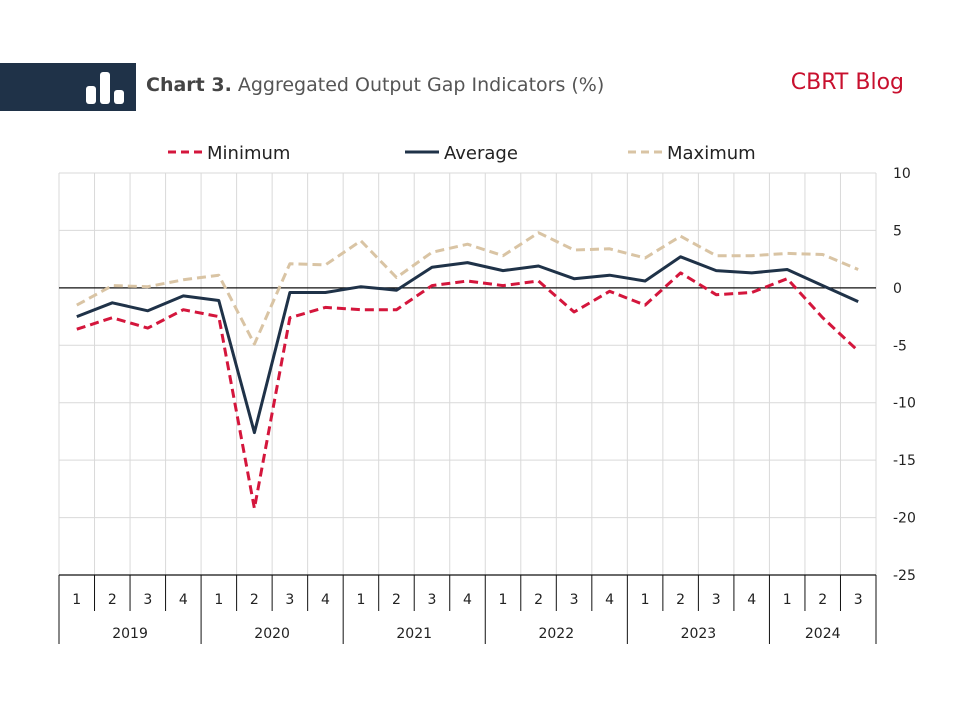  What do you see at coordinates (414, 634) in the screenshot?
I see `year-tick-label: 2021` at bounding box center [414, 634].